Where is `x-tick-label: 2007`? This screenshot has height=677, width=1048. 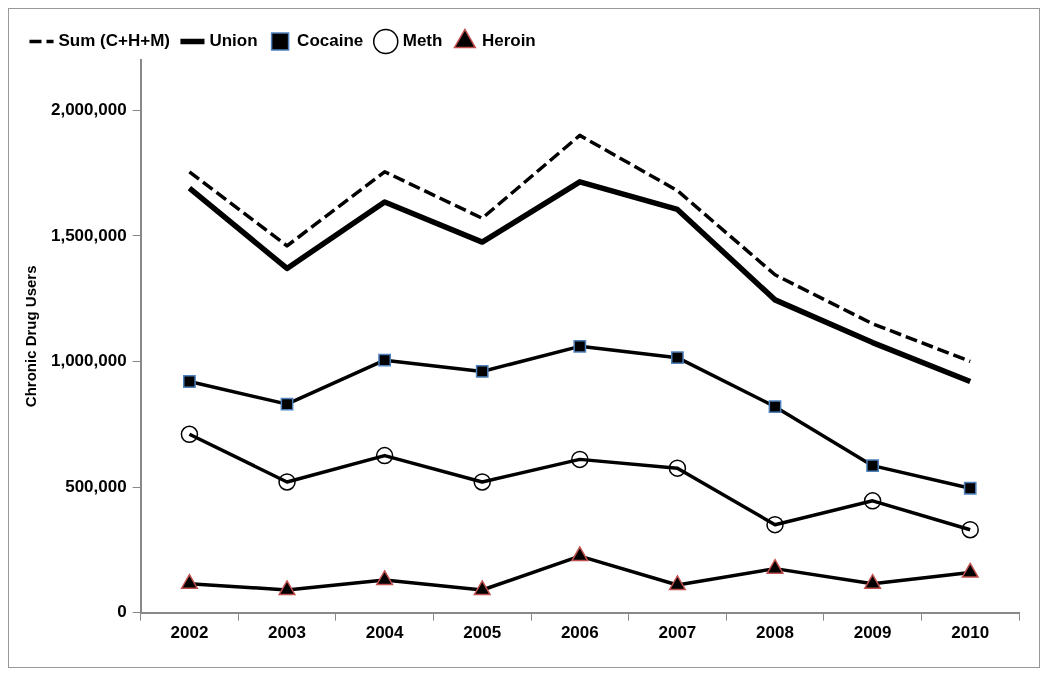
x-tick-label: 2007 is located at coordinates (677, 633).